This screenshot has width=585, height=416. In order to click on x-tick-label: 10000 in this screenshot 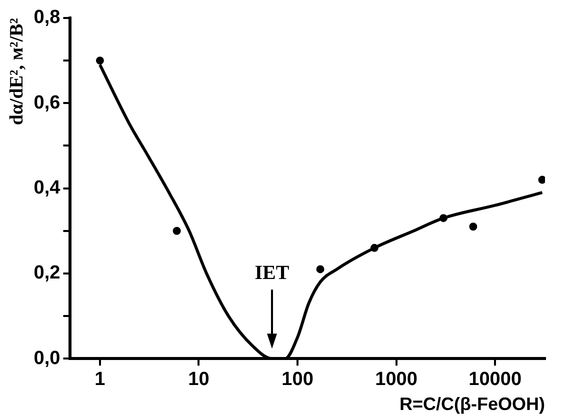, I will do `click(495, 379)`.